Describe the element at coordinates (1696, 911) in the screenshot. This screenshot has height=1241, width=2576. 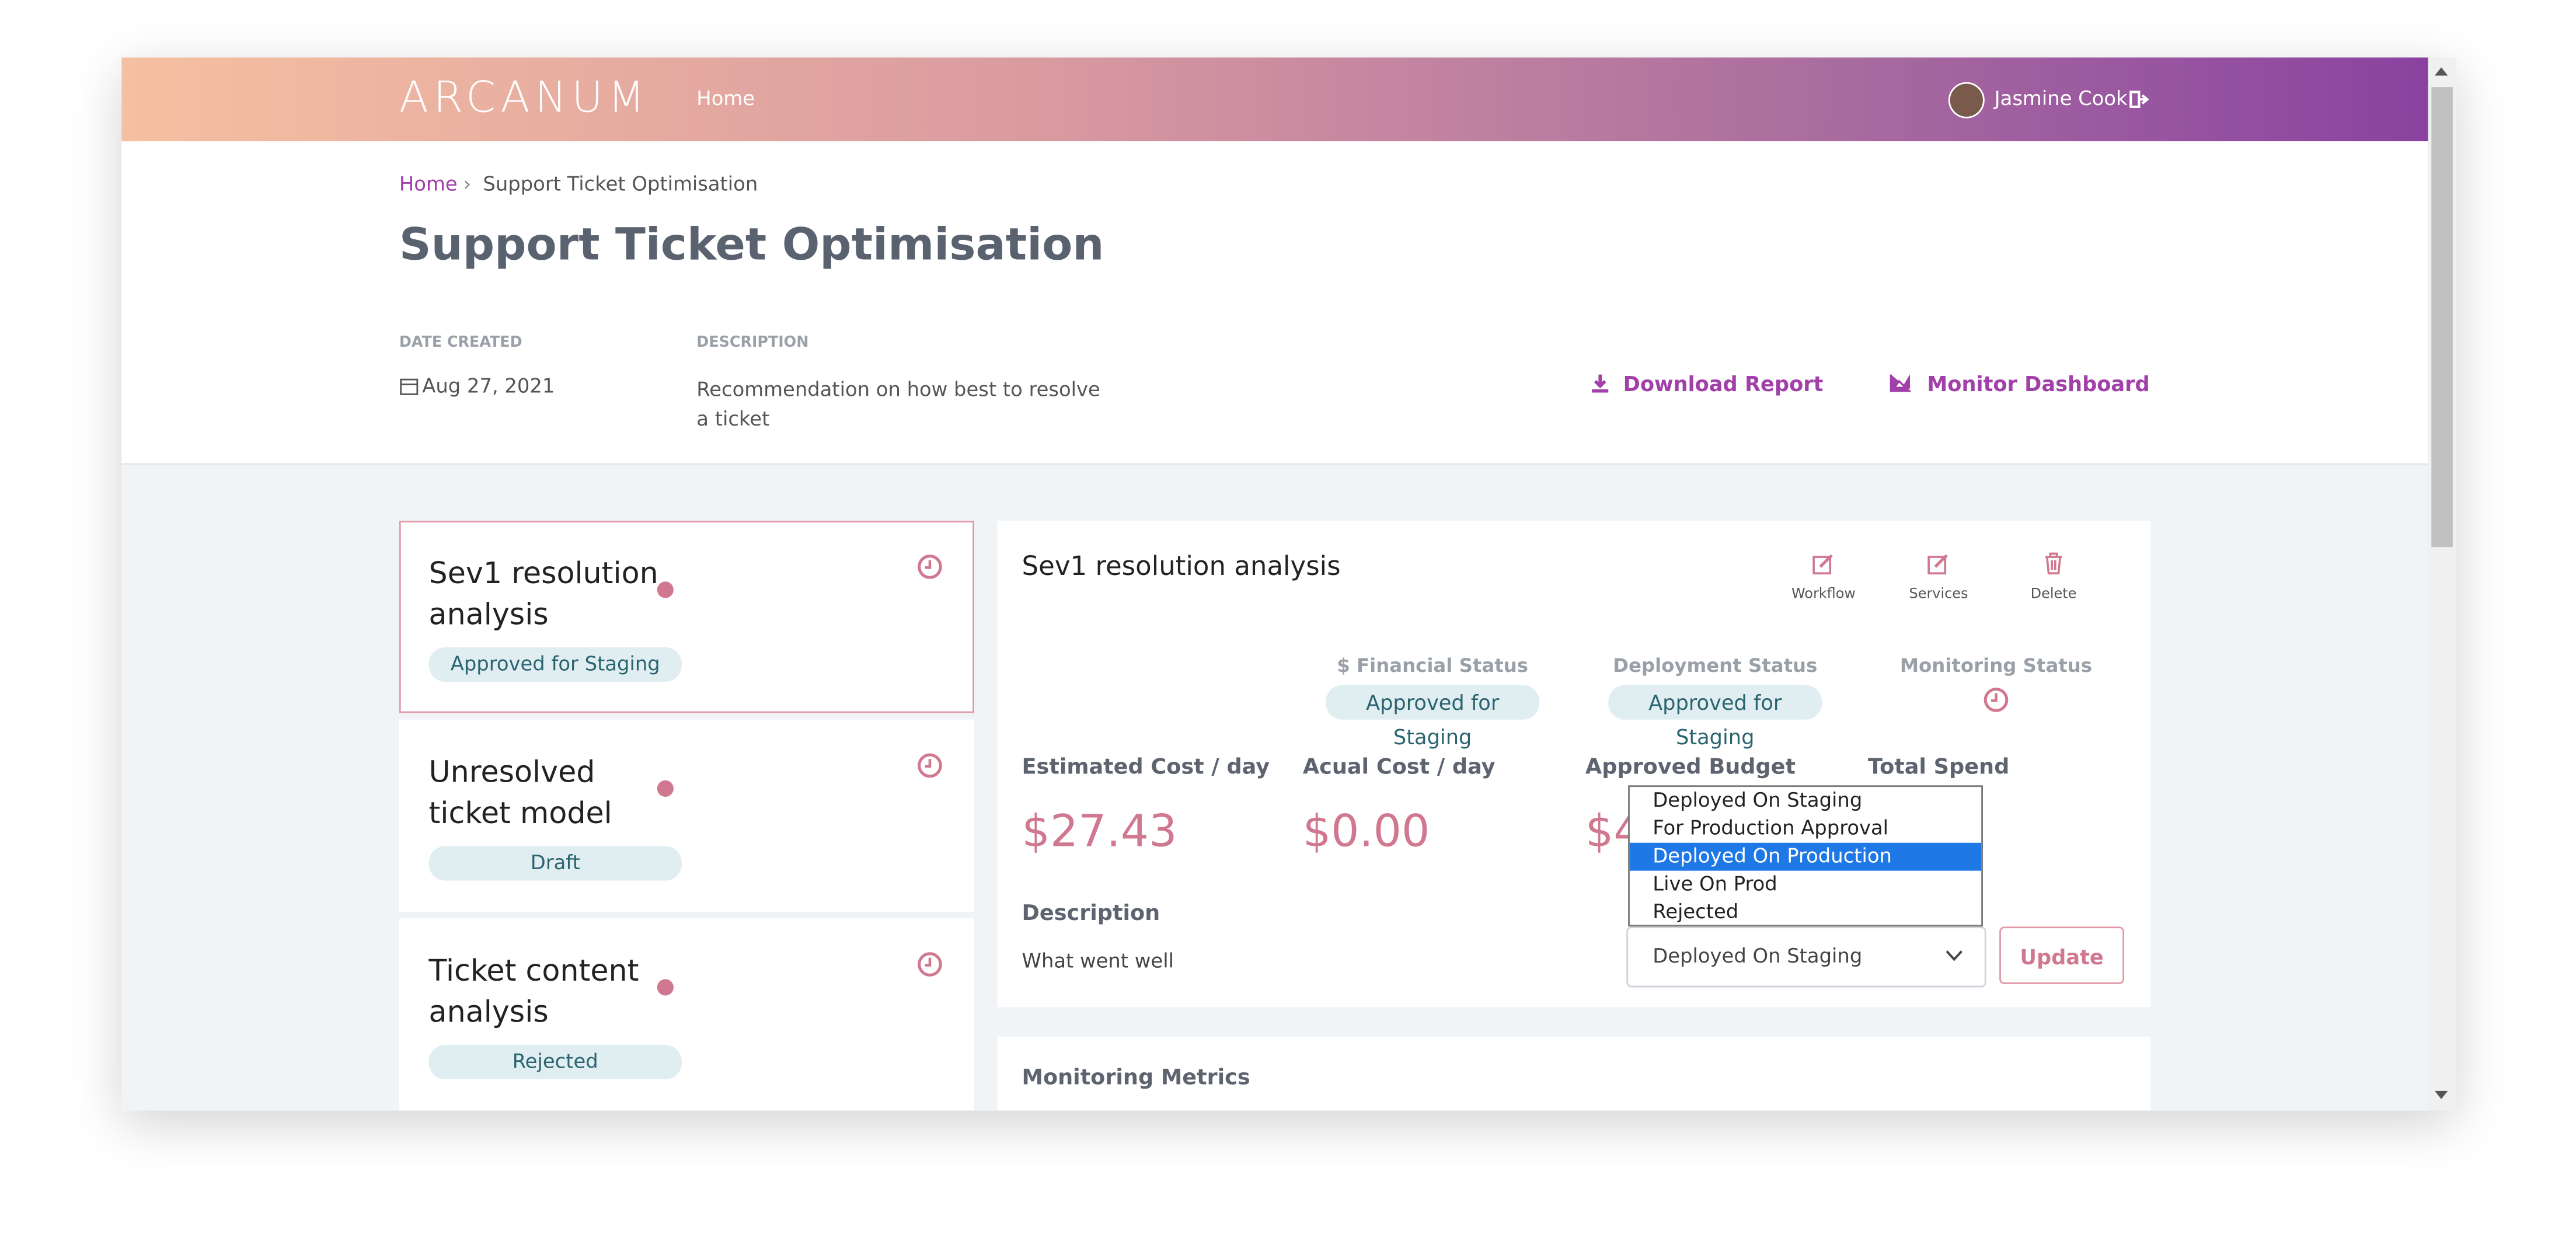
I see `dropdown-option: Rejected` at that location.